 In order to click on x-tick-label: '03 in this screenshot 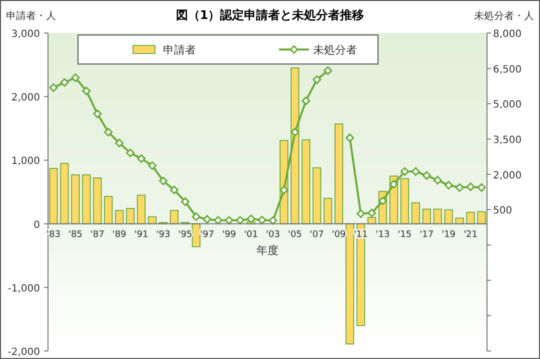, I will do `click(273, 235)`.